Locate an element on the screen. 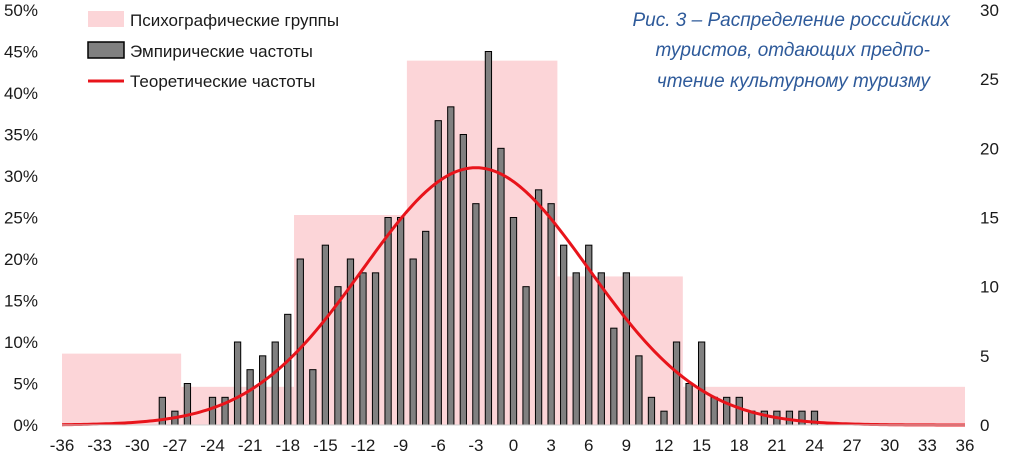 This screenshot has width=1010, height=463. caption-line-3: чтение культурному туризму is located at coordinates (794, 81).